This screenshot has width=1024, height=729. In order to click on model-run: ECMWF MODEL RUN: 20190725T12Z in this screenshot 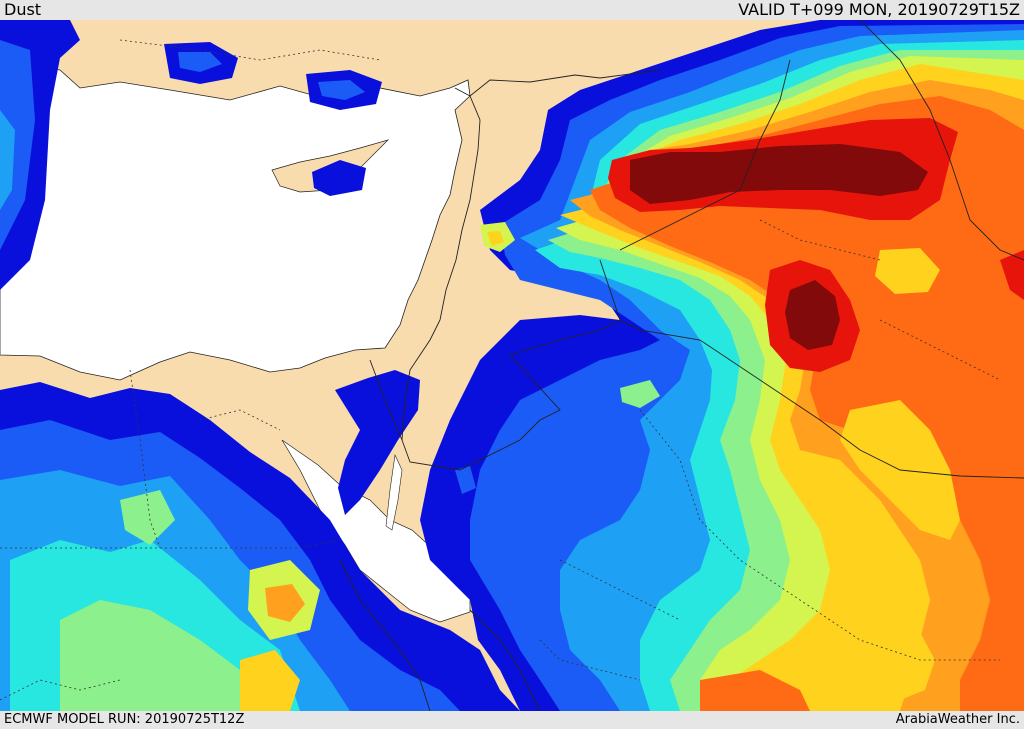, I will do `click(124, 719)`.